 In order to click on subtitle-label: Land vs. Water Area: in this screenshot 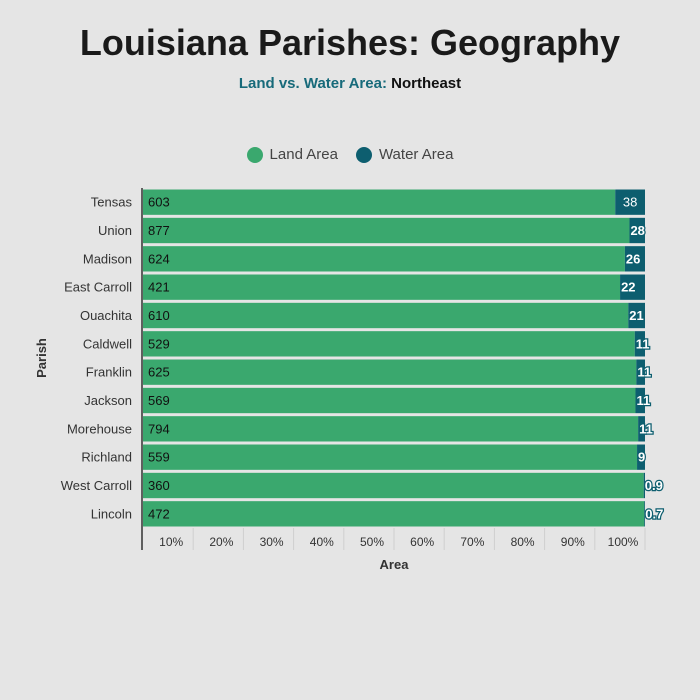, I will do `click(312, 83)`.